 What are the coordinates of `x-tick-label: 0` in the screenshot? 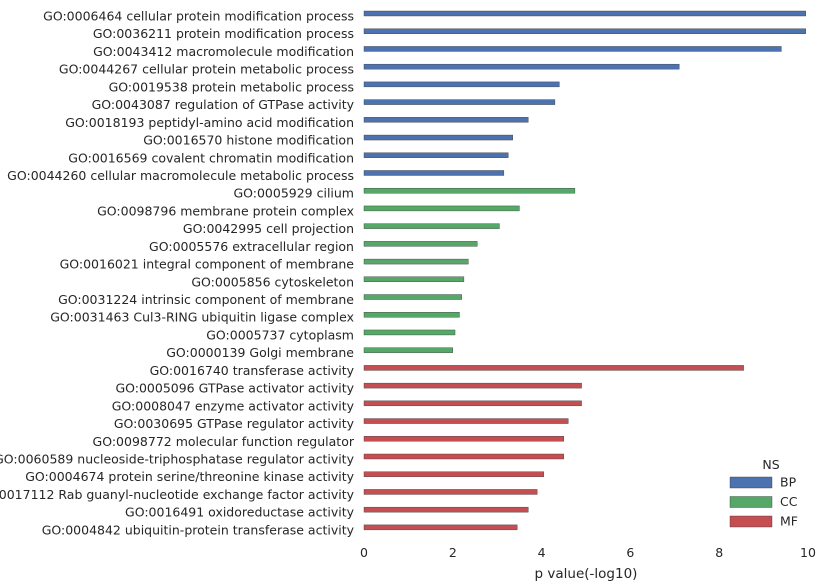 It's located at (364, 552).